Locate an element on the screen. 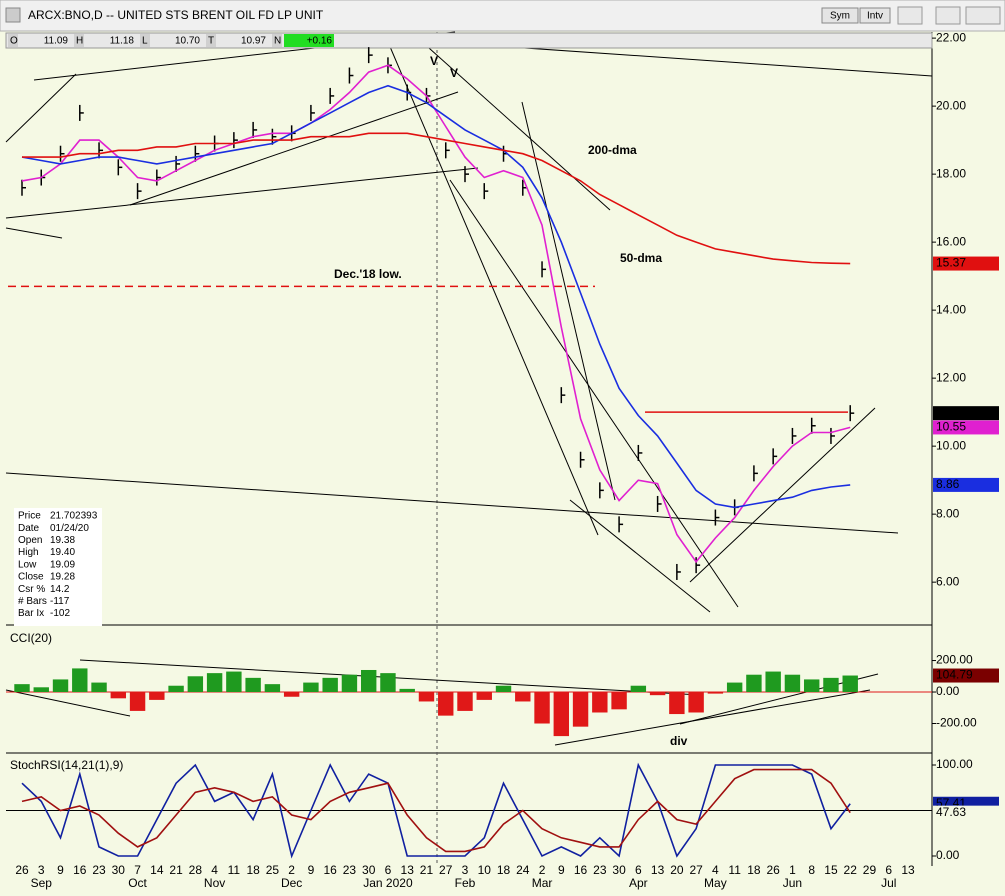 The image size is (1005, 896). info-value: 21.702393 is located at coordinates (74, 516).